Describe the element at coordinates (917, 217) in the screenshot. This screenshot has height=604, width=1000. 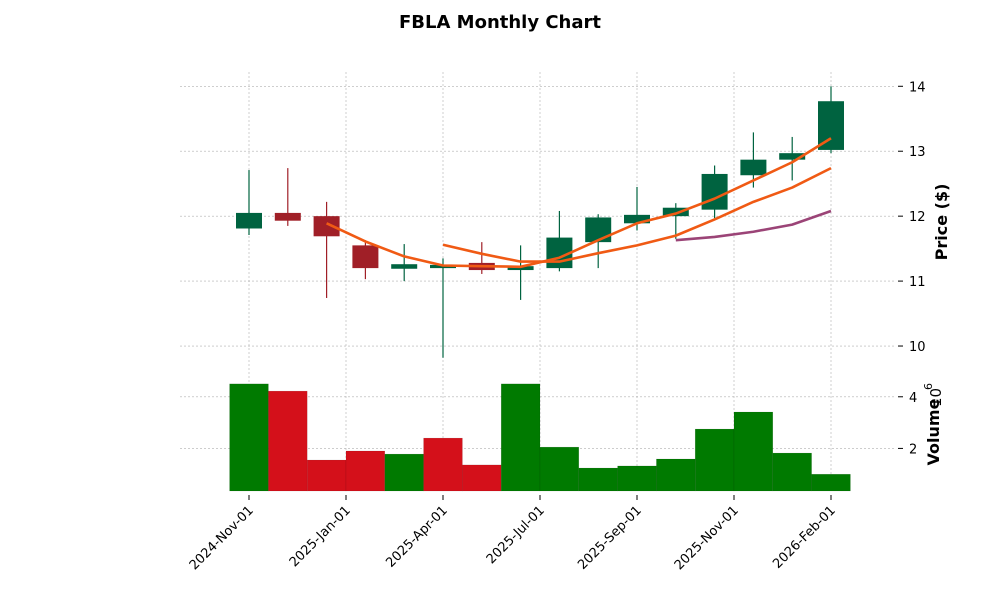
I see `price-tick-label: 12` at that location.